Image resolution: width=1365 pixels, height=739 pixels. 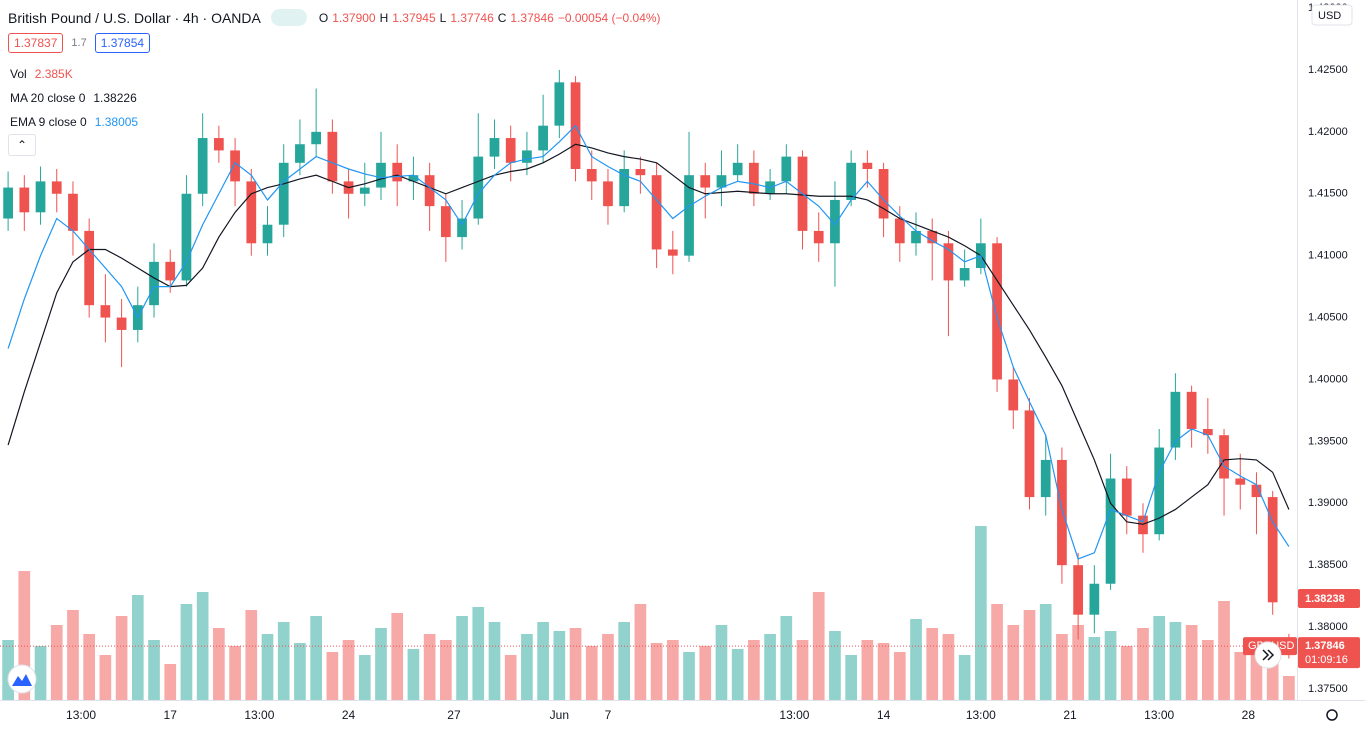 I want to click on y-tick-label: 1.39500, so click(x=1328, y=441).